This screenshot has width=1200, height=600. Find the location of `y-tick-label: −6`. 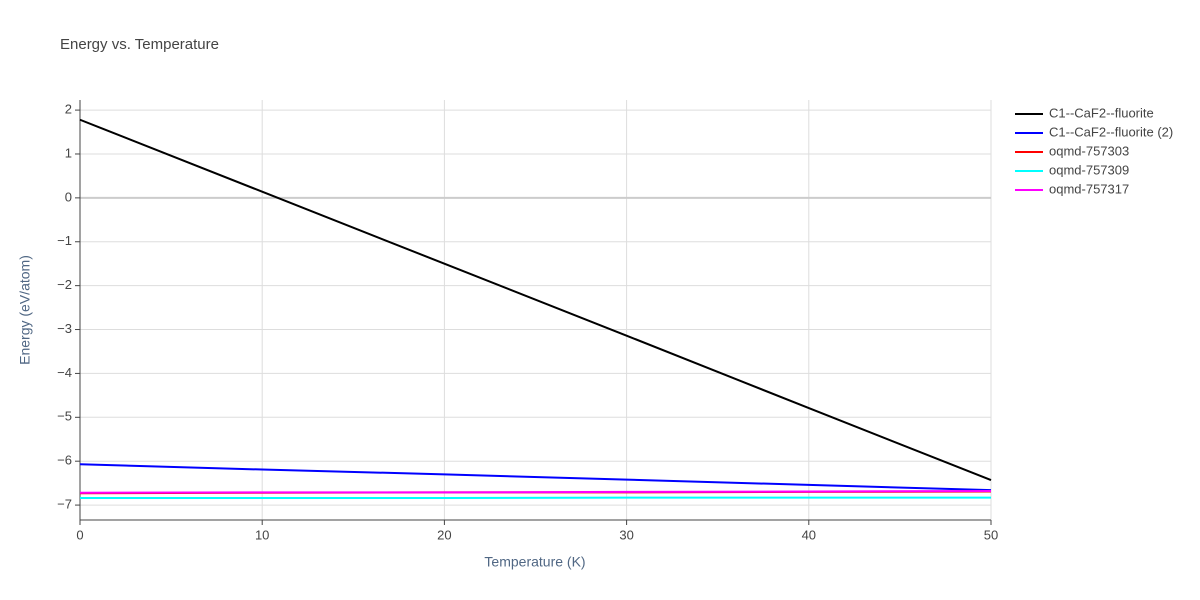

y-tick-label: −6 is located at coordinates (64, 460).